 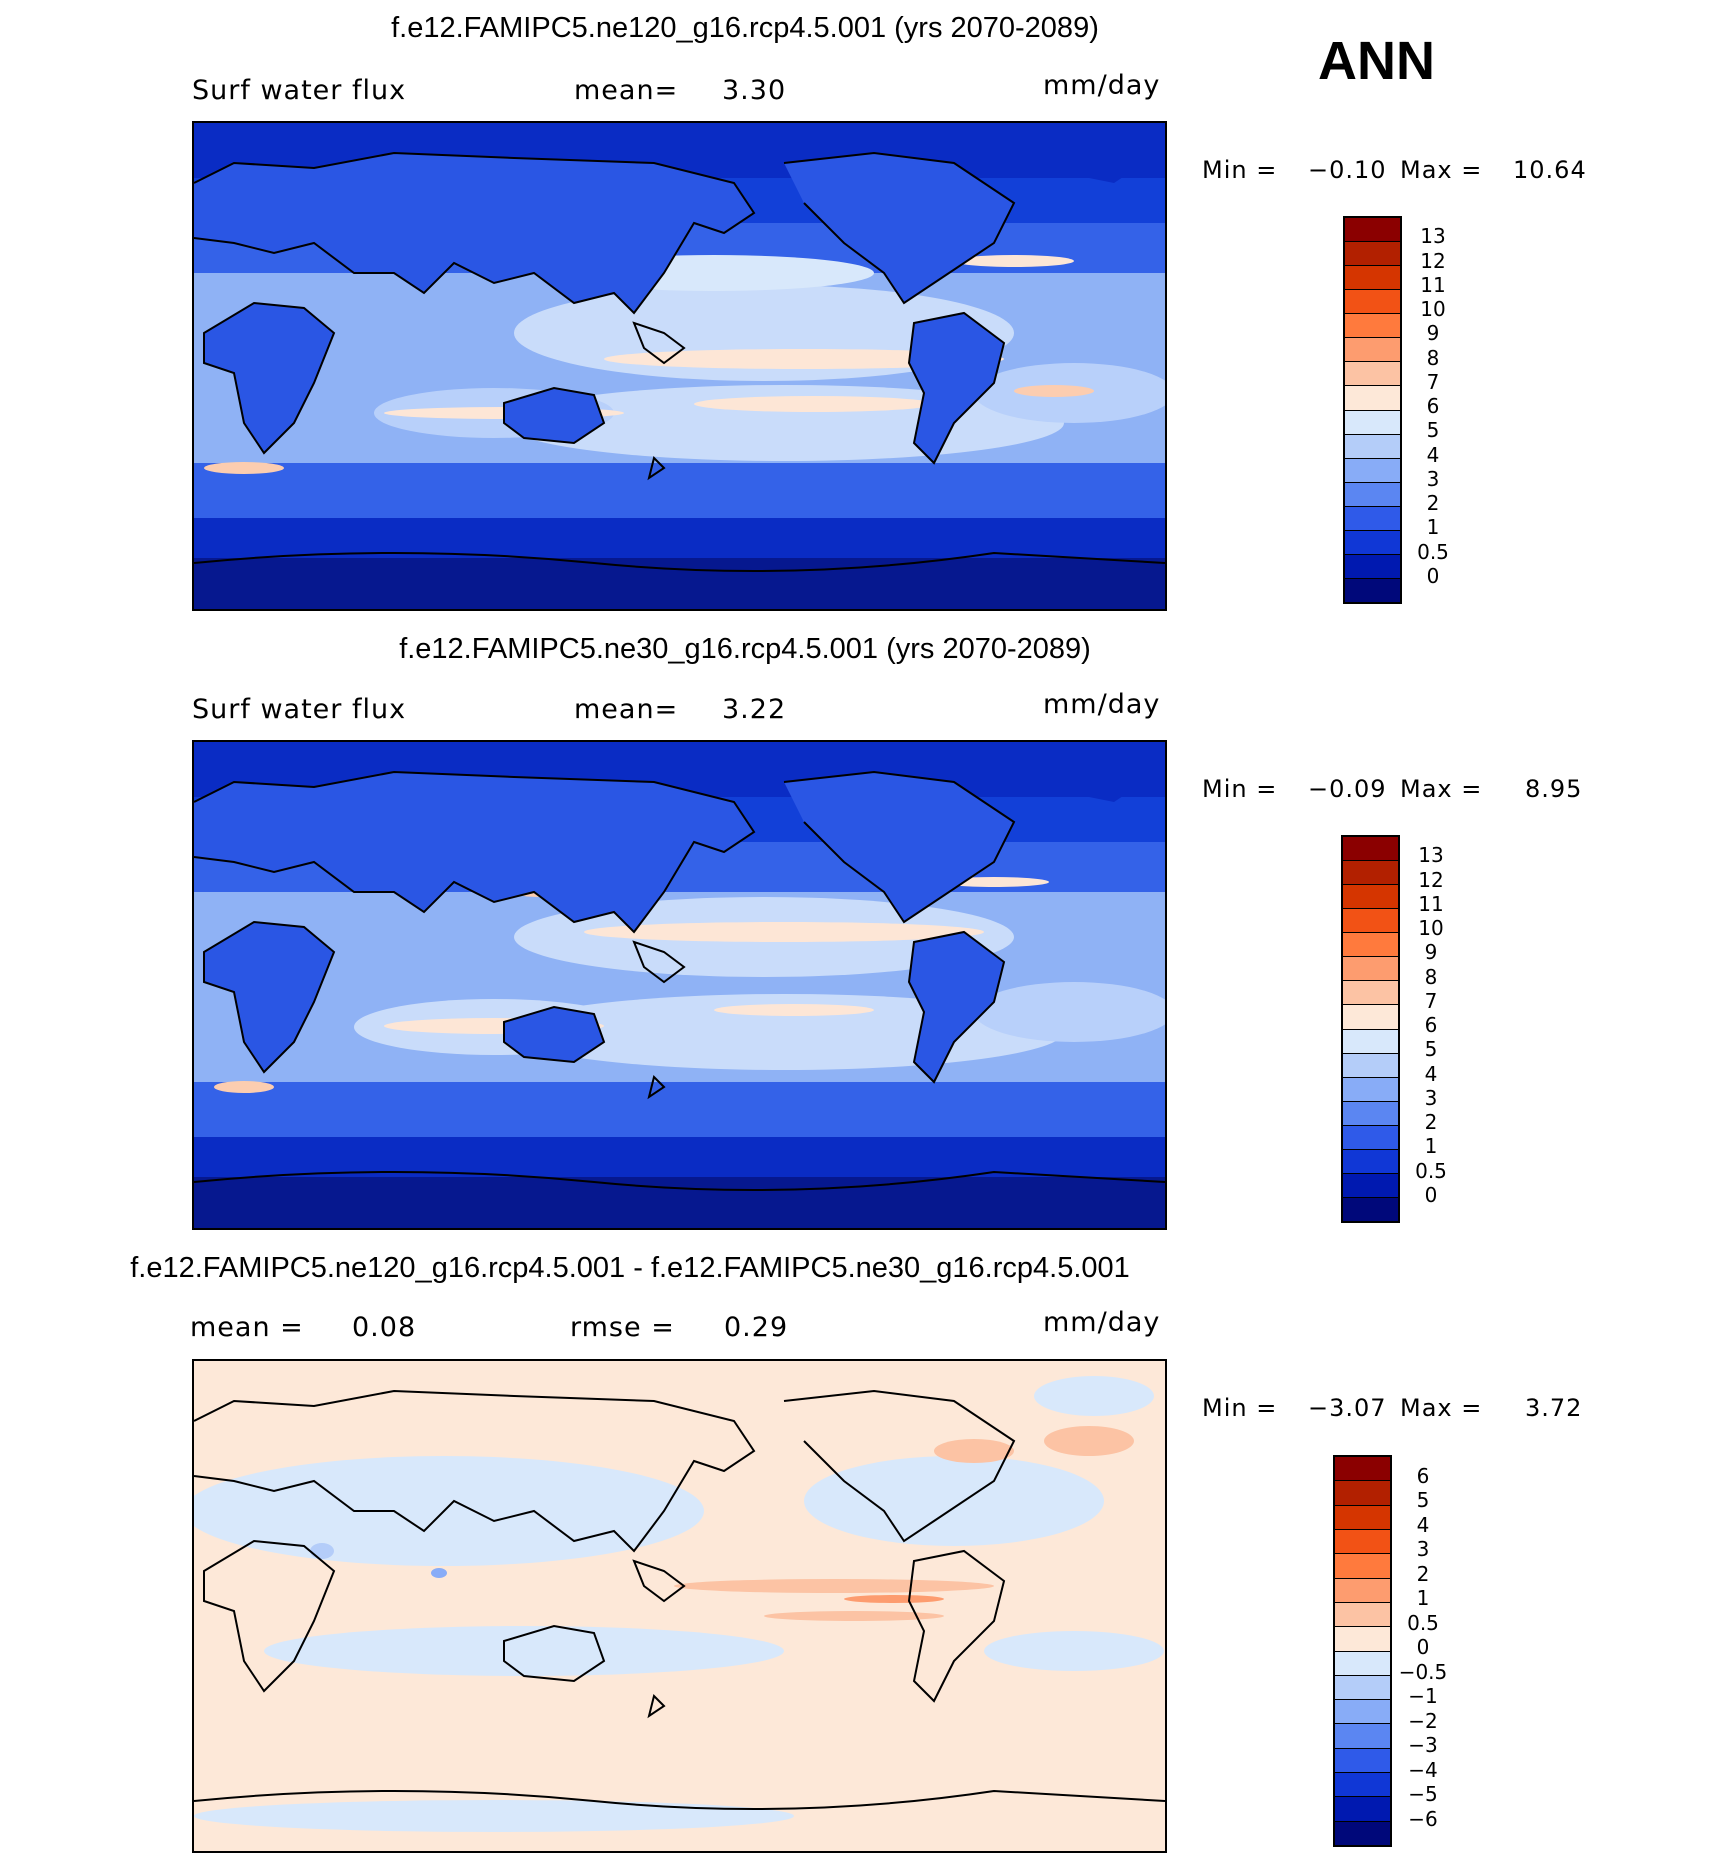 I want to click on panel-2-min-value: −0.09, so click(x=1347, y=789).